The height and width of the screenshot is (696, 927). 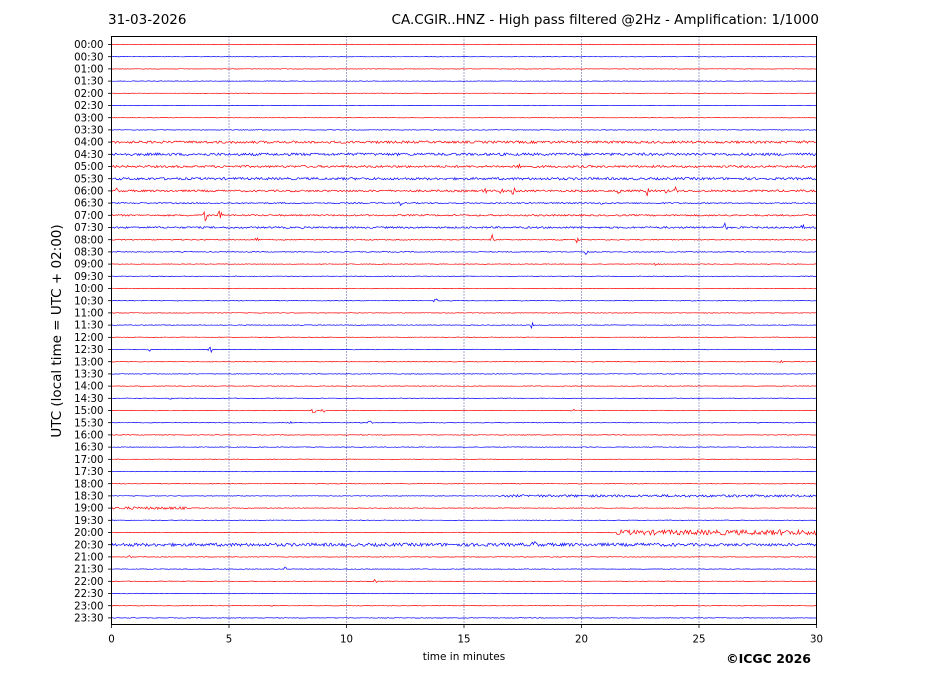 I want to click on y-tick-label: 08:30, so click(x=88, y=253).